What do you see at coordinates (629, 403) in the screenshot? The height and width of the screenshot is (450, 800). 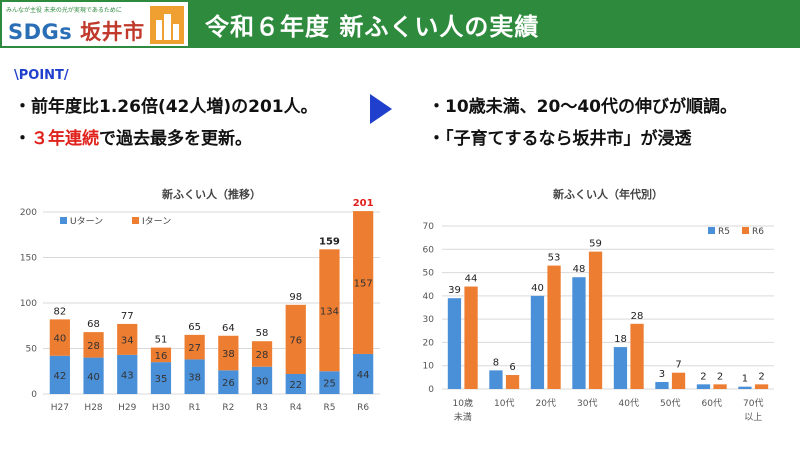 I see `x-tick-label: 40代` at bounding box center [629, 403].